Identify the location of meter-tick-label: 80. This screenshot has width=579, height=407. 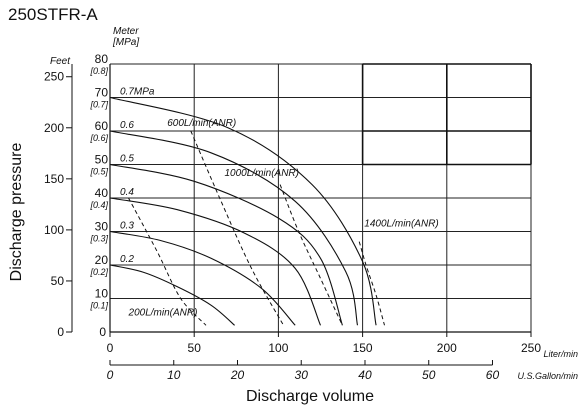
(102, 59).